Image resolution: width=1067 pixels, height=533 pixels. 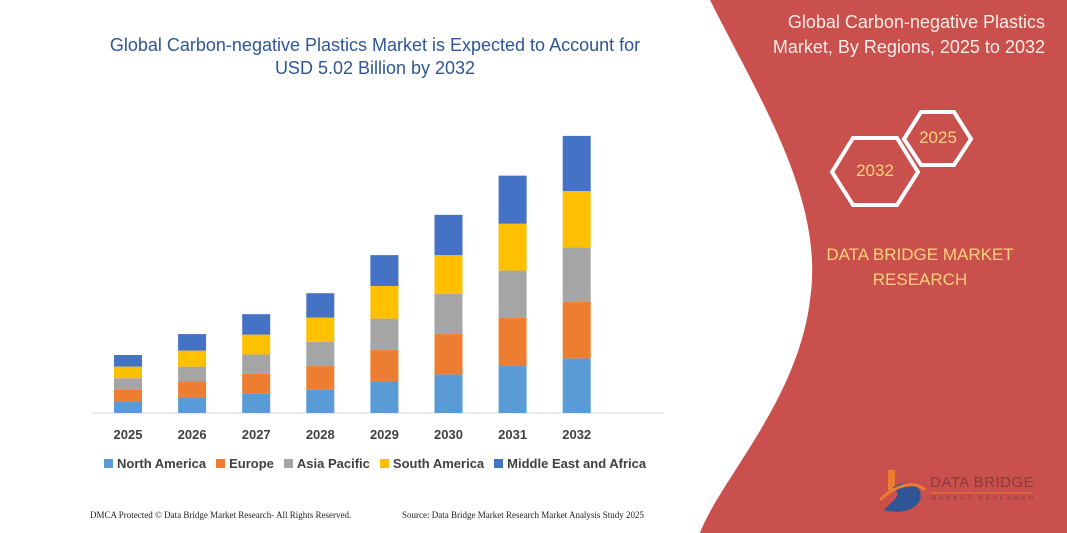 What do you see at coordinates (983, 499) in the screenshot?
I see `logo-subtext: MARKET RESEARCH` at bounding box center [983, 499].